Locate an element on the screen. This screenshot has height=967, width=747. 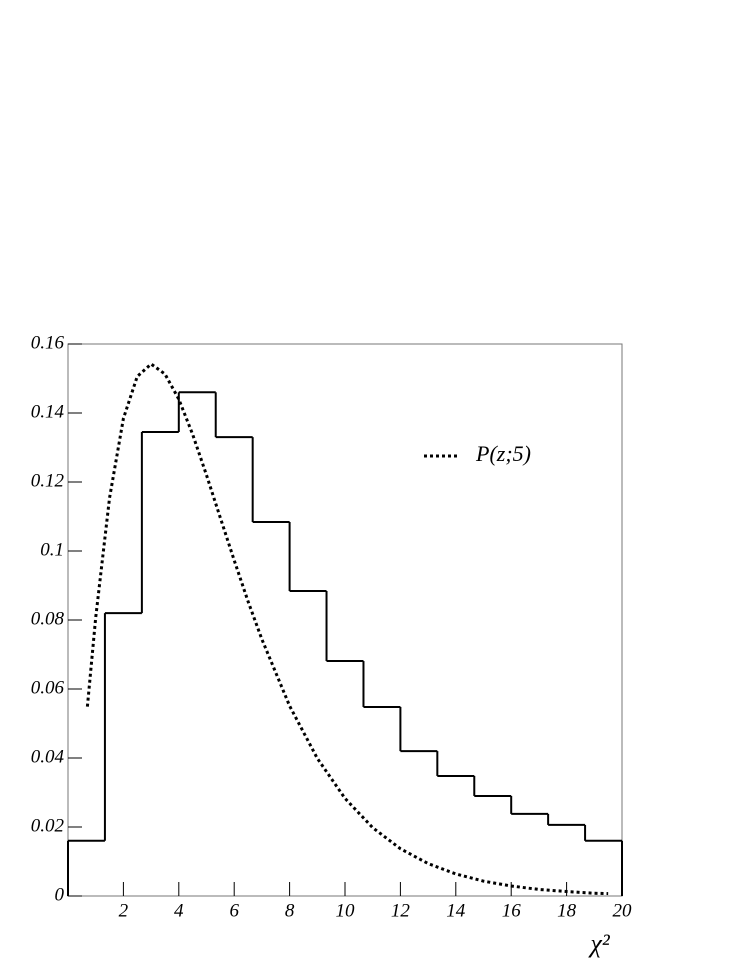
y-tick-label: 0.1 is located at coordinates (52, 549).